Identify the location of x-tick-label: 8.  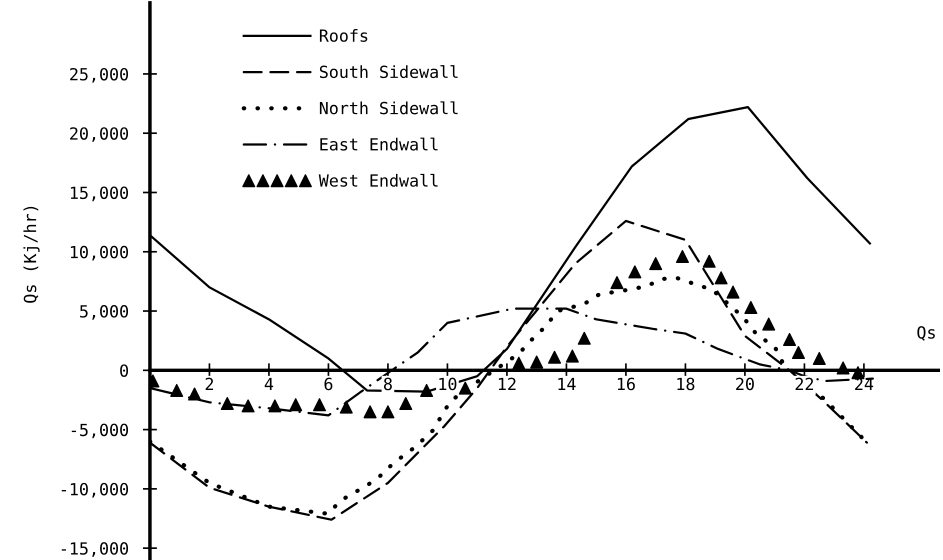
(388, 384).